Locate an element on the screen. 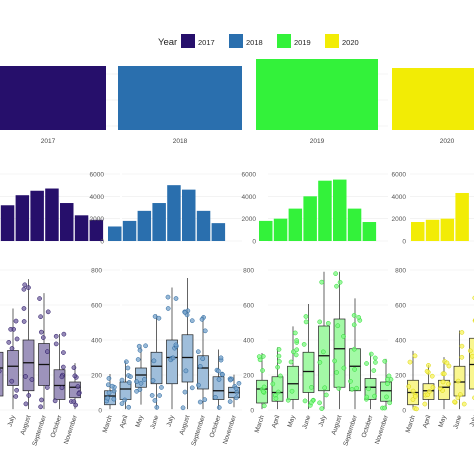 The image size is (474, 474). x-tick-label: July is located at coordinates (171, 421).